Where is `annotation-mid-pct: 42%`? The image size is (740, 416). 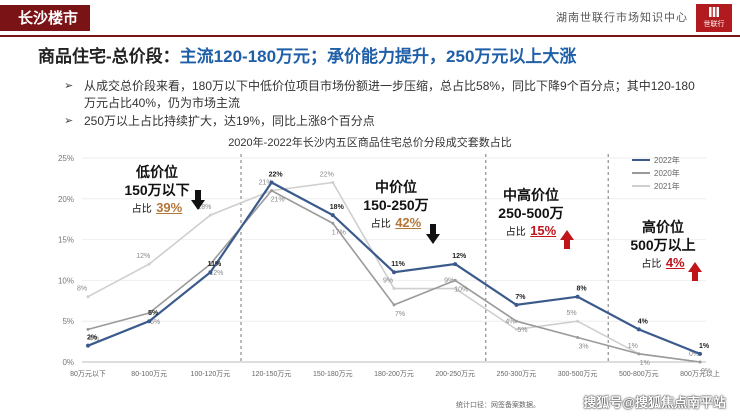
annotation-mid-pct: 42% is located at coordinates (408, 222).